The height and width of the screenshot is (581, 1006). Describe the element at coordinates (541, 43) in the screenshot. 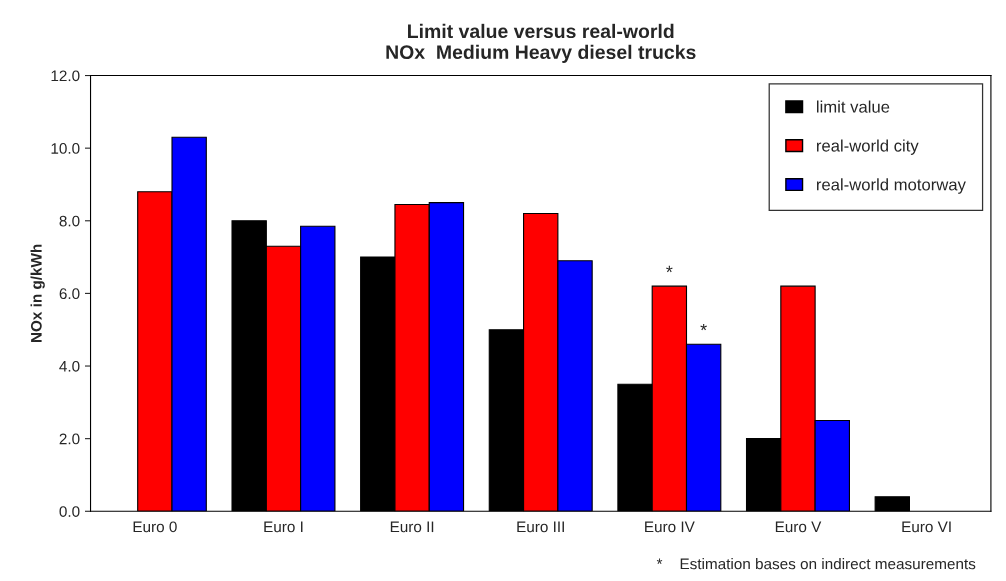

I see `chart-title: Limit value versus real-world NOx Medium Heavy diesel trucks` at that location.